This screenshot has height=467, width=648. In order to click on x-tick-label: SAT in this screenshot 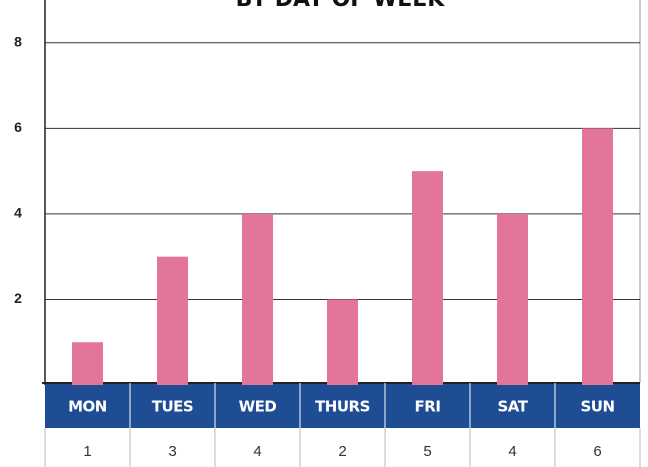, I will do `click(513, 407)`.